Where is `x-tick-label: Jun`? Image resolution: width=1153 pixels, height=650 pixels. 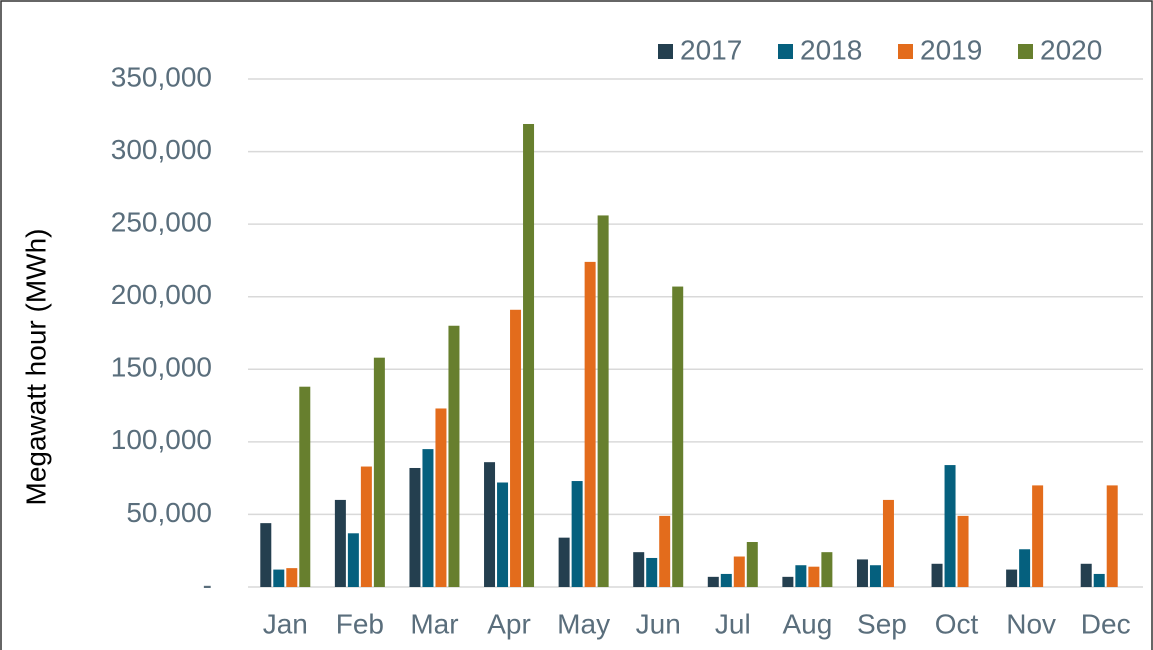
x-tick-label: Jun is located at coordinates (658, 623).